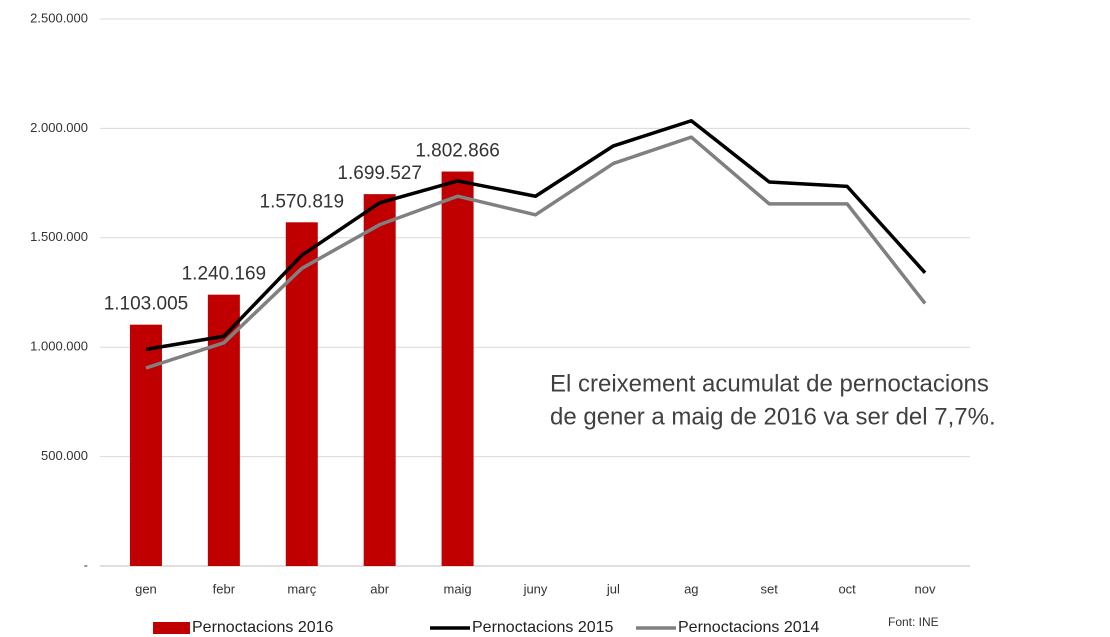  I want to click on y-tick-label: 1.500.000, so click(59, 236).